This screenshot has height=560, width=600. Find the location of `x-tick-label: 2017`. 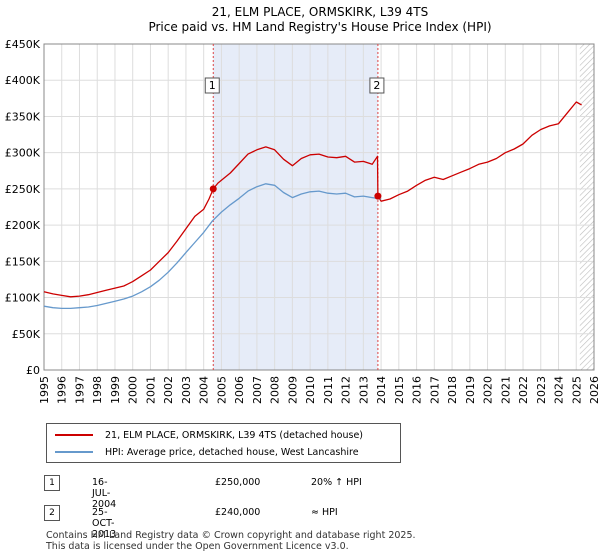

x-tick-label: 2017 is located at coordinates (434, 390).